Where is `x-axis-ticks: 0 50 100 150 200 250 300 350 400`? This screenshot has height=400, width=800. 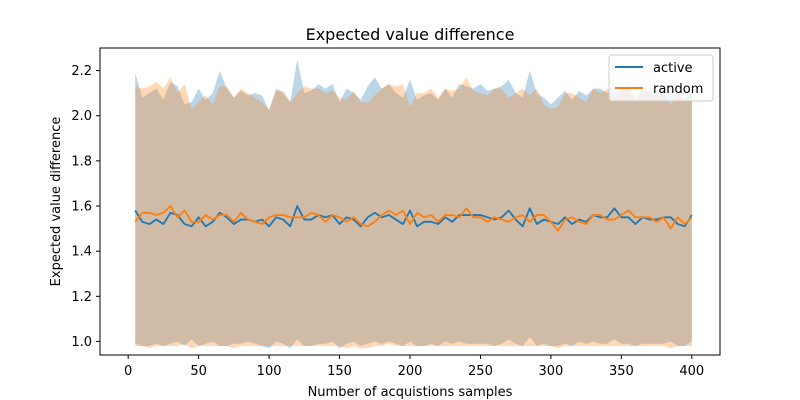
x-axis-ticks: 0 50 100 150 200 250 300 350 400 is located at coordinates (414, 367).